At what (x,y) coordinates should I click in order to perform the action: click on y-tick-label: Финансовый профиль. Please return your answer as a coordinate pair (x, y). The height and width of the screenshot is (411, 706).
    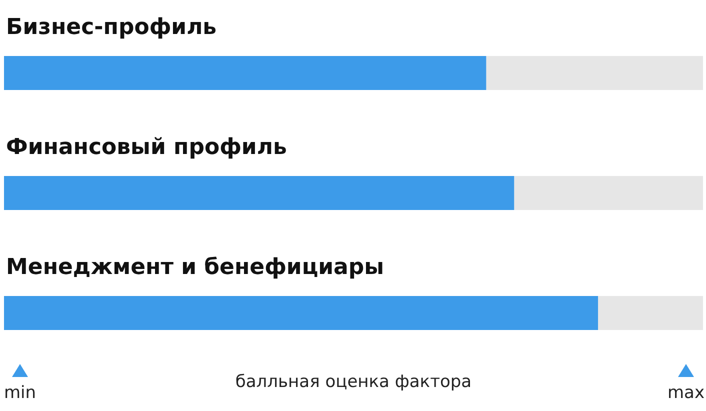
    Looking at the image, I should click on (146, 147).